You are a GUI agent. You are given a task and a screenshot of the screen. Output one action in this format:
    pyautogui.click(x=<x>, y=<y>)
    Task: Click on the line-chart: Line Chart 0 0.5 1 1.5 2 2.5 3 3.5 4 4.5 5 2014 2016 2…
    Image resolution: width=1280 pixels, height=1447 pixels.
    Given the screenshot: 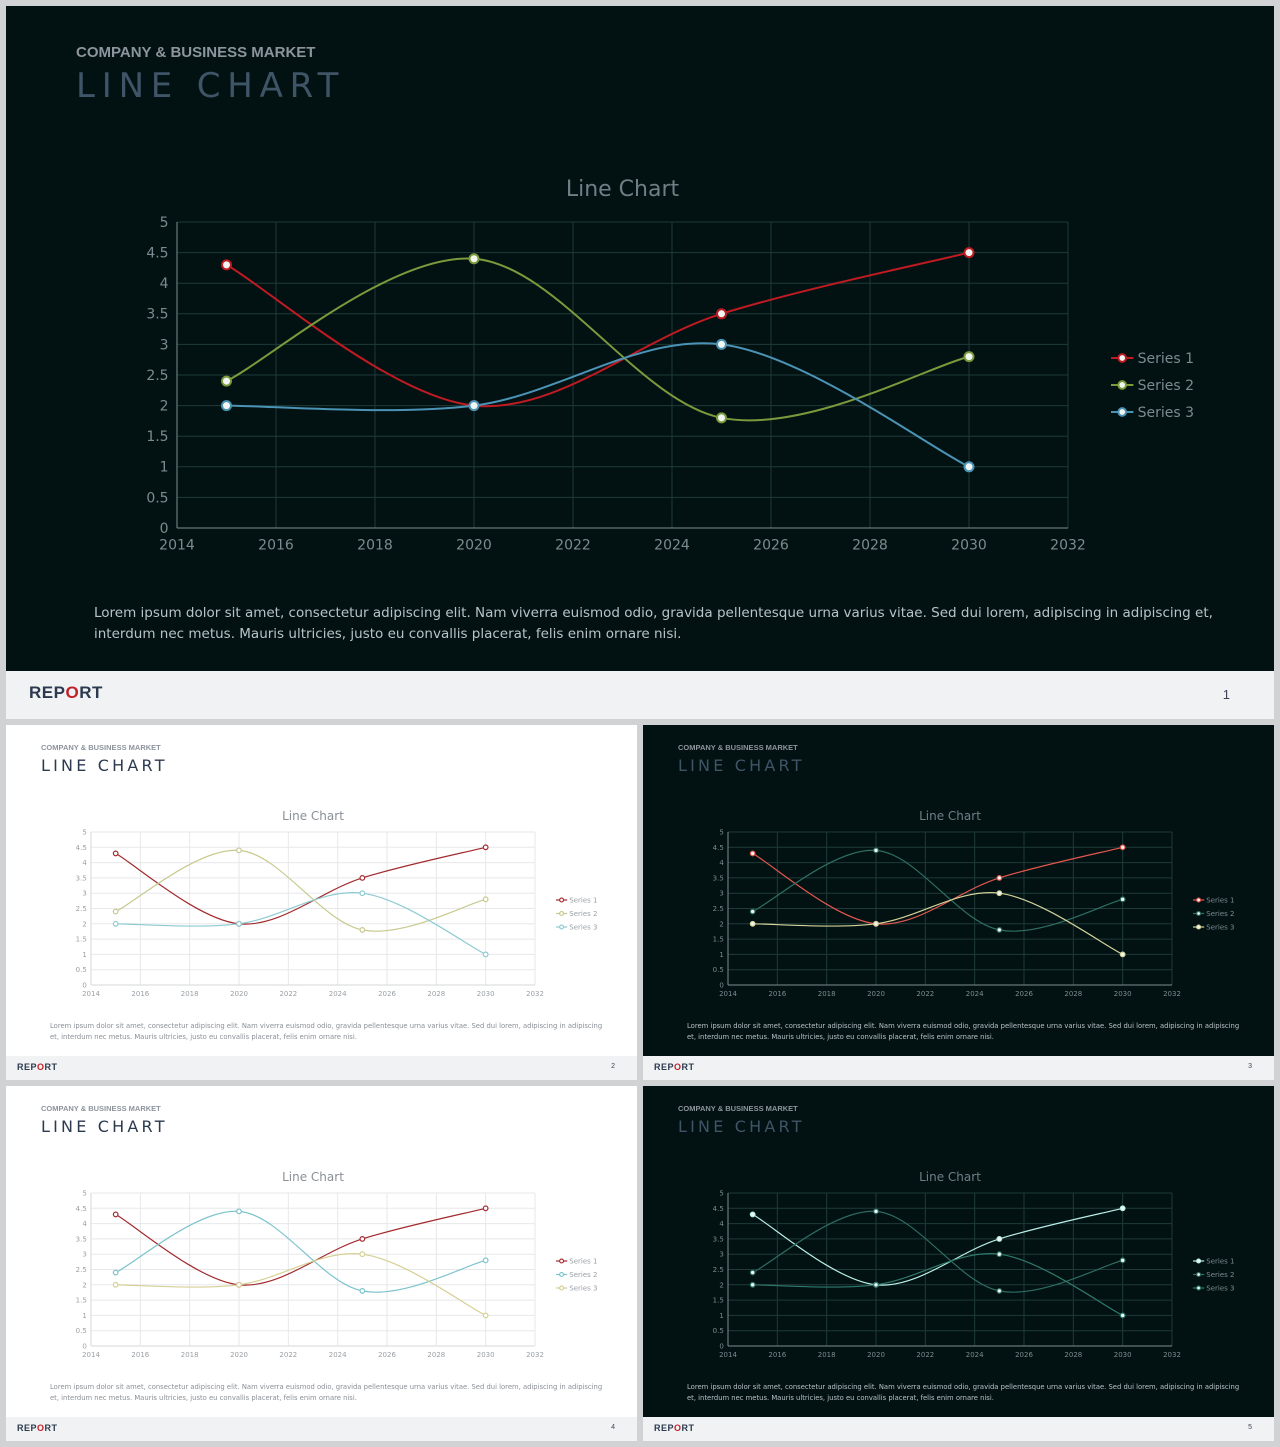 What is the action you would take?
    pyautogui.click(x=974, y=1264)
    